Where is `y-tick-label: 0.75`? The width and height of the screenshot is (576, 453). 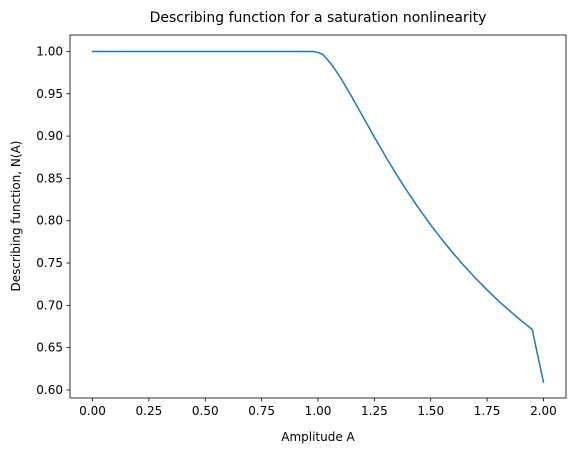
y-tick-label: 0.75 is located at coordinates (49, 263).